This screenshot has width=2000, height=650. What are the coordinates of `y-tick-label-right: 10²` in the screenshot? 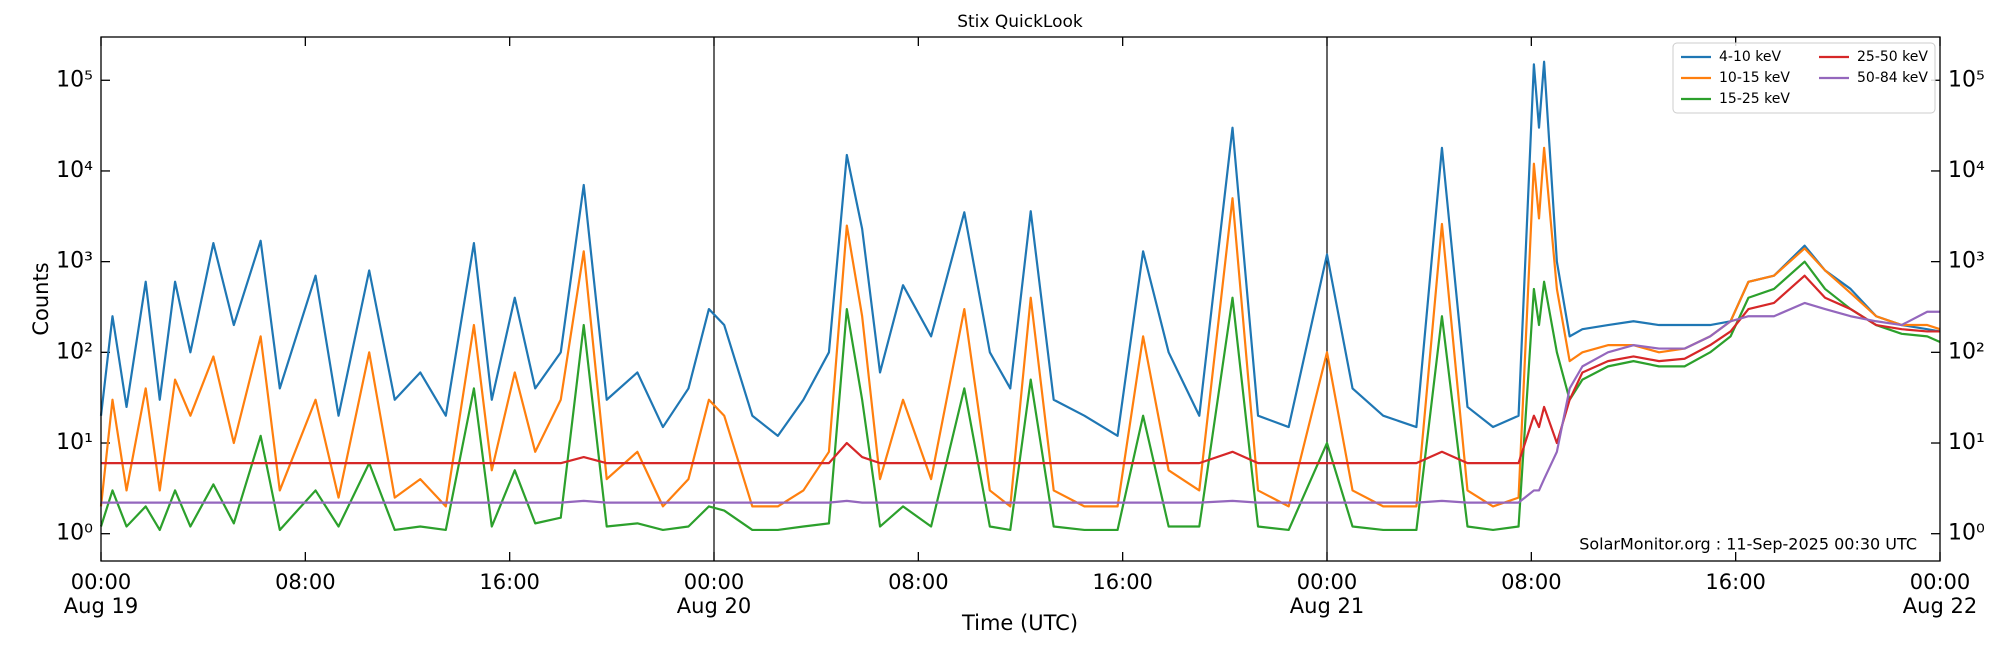 It's located at (1966, 351).